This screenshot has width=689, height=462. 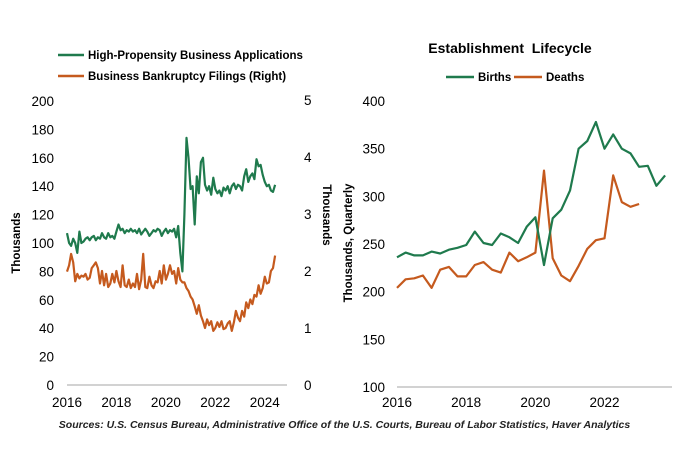 What do you see at coordinates (308, 157) in the screenshot?
I see `right-y-tick-label: 4` at bounding box center [308, 157].